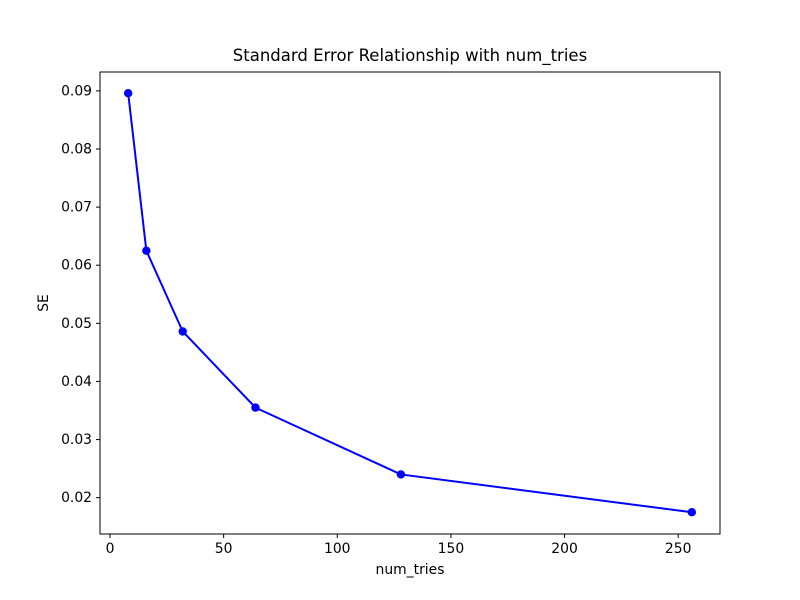 This screenshot has width=800, height=600. Describe the element at coordinates (451, 549) in the screenshot. I see `x-tick-label: 150` at that location.